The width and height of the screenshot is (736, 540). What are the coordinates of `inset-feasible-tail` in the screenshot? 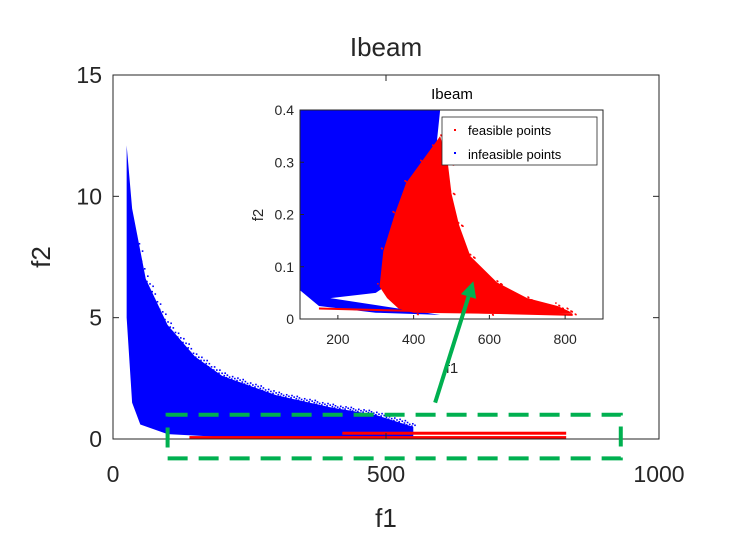 It's located at (445, 311).